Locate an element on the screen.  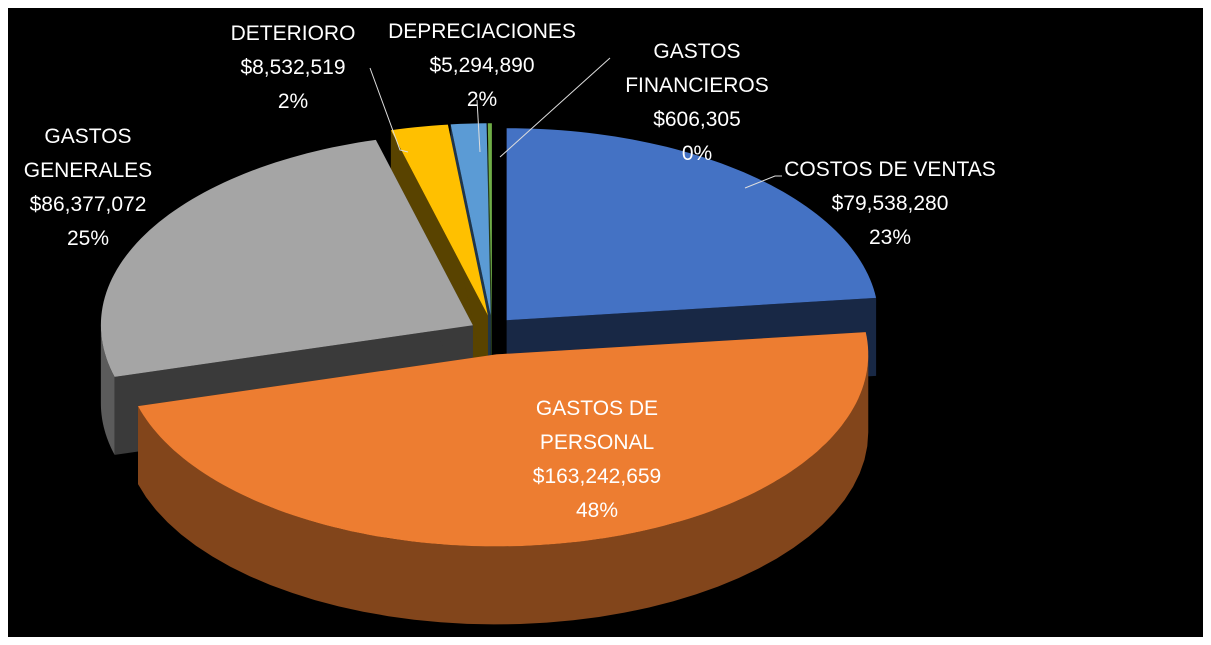
label-value: $8,532,519 is located at coordinates (293, 67).